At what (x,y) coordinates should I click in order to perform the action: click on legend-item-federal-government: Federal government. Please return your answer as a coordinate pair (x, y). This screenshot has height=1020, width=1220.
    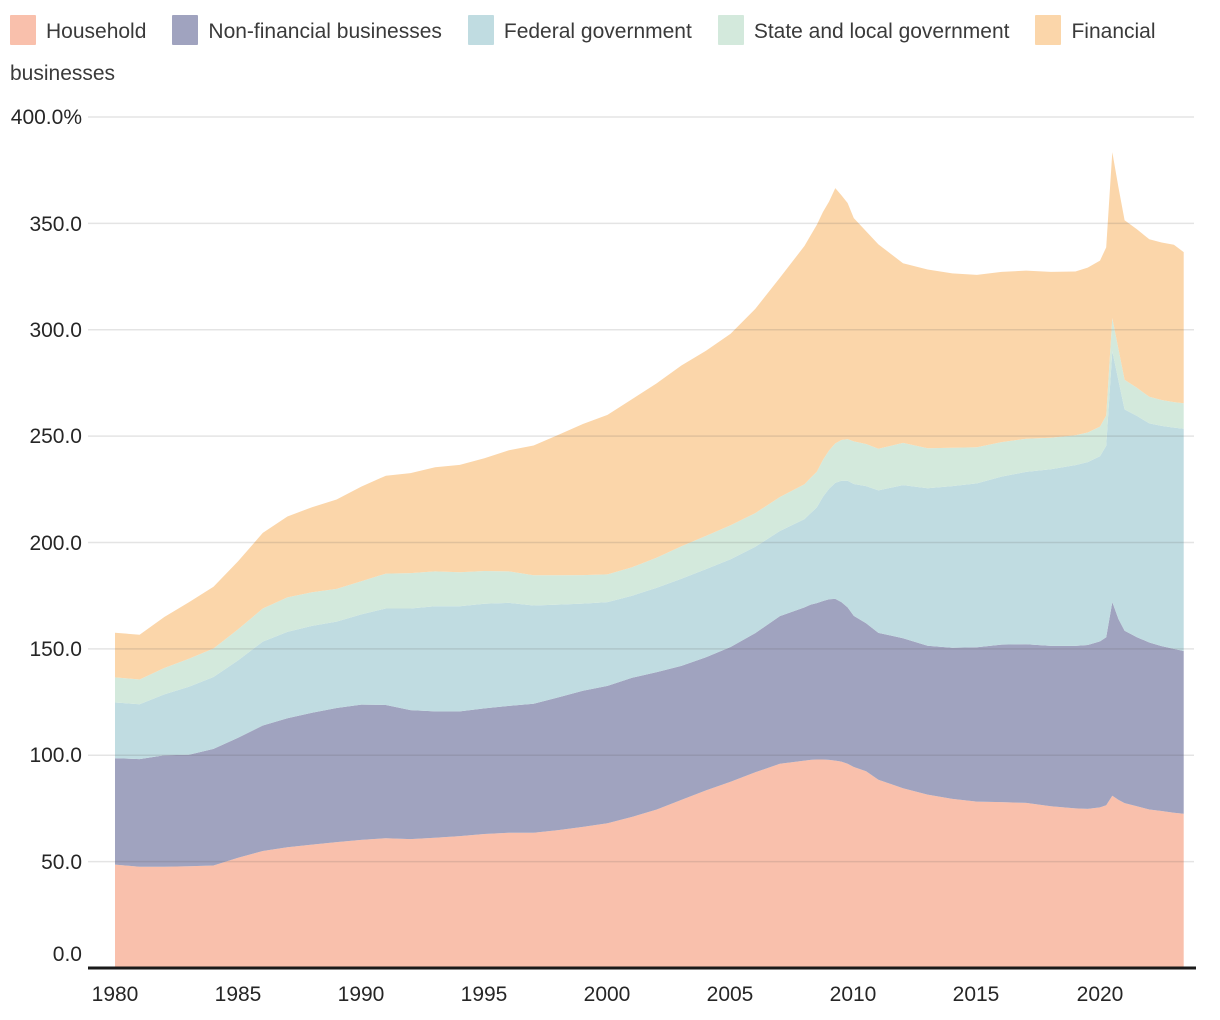
    Looking at the image, I should click on (579, 30).